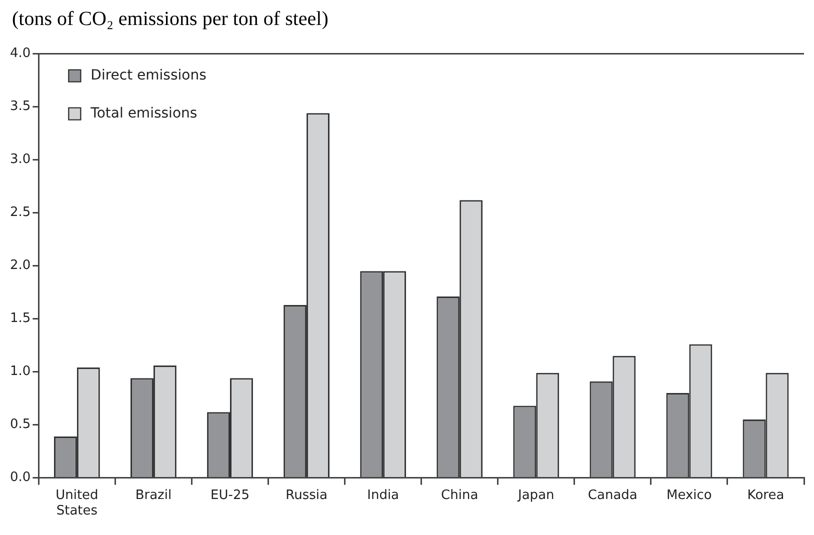  What do you see at coordinates (20, 266) in the screenshot?
I see `y-tick-label: 2.0` at bounding box center [20, 266].